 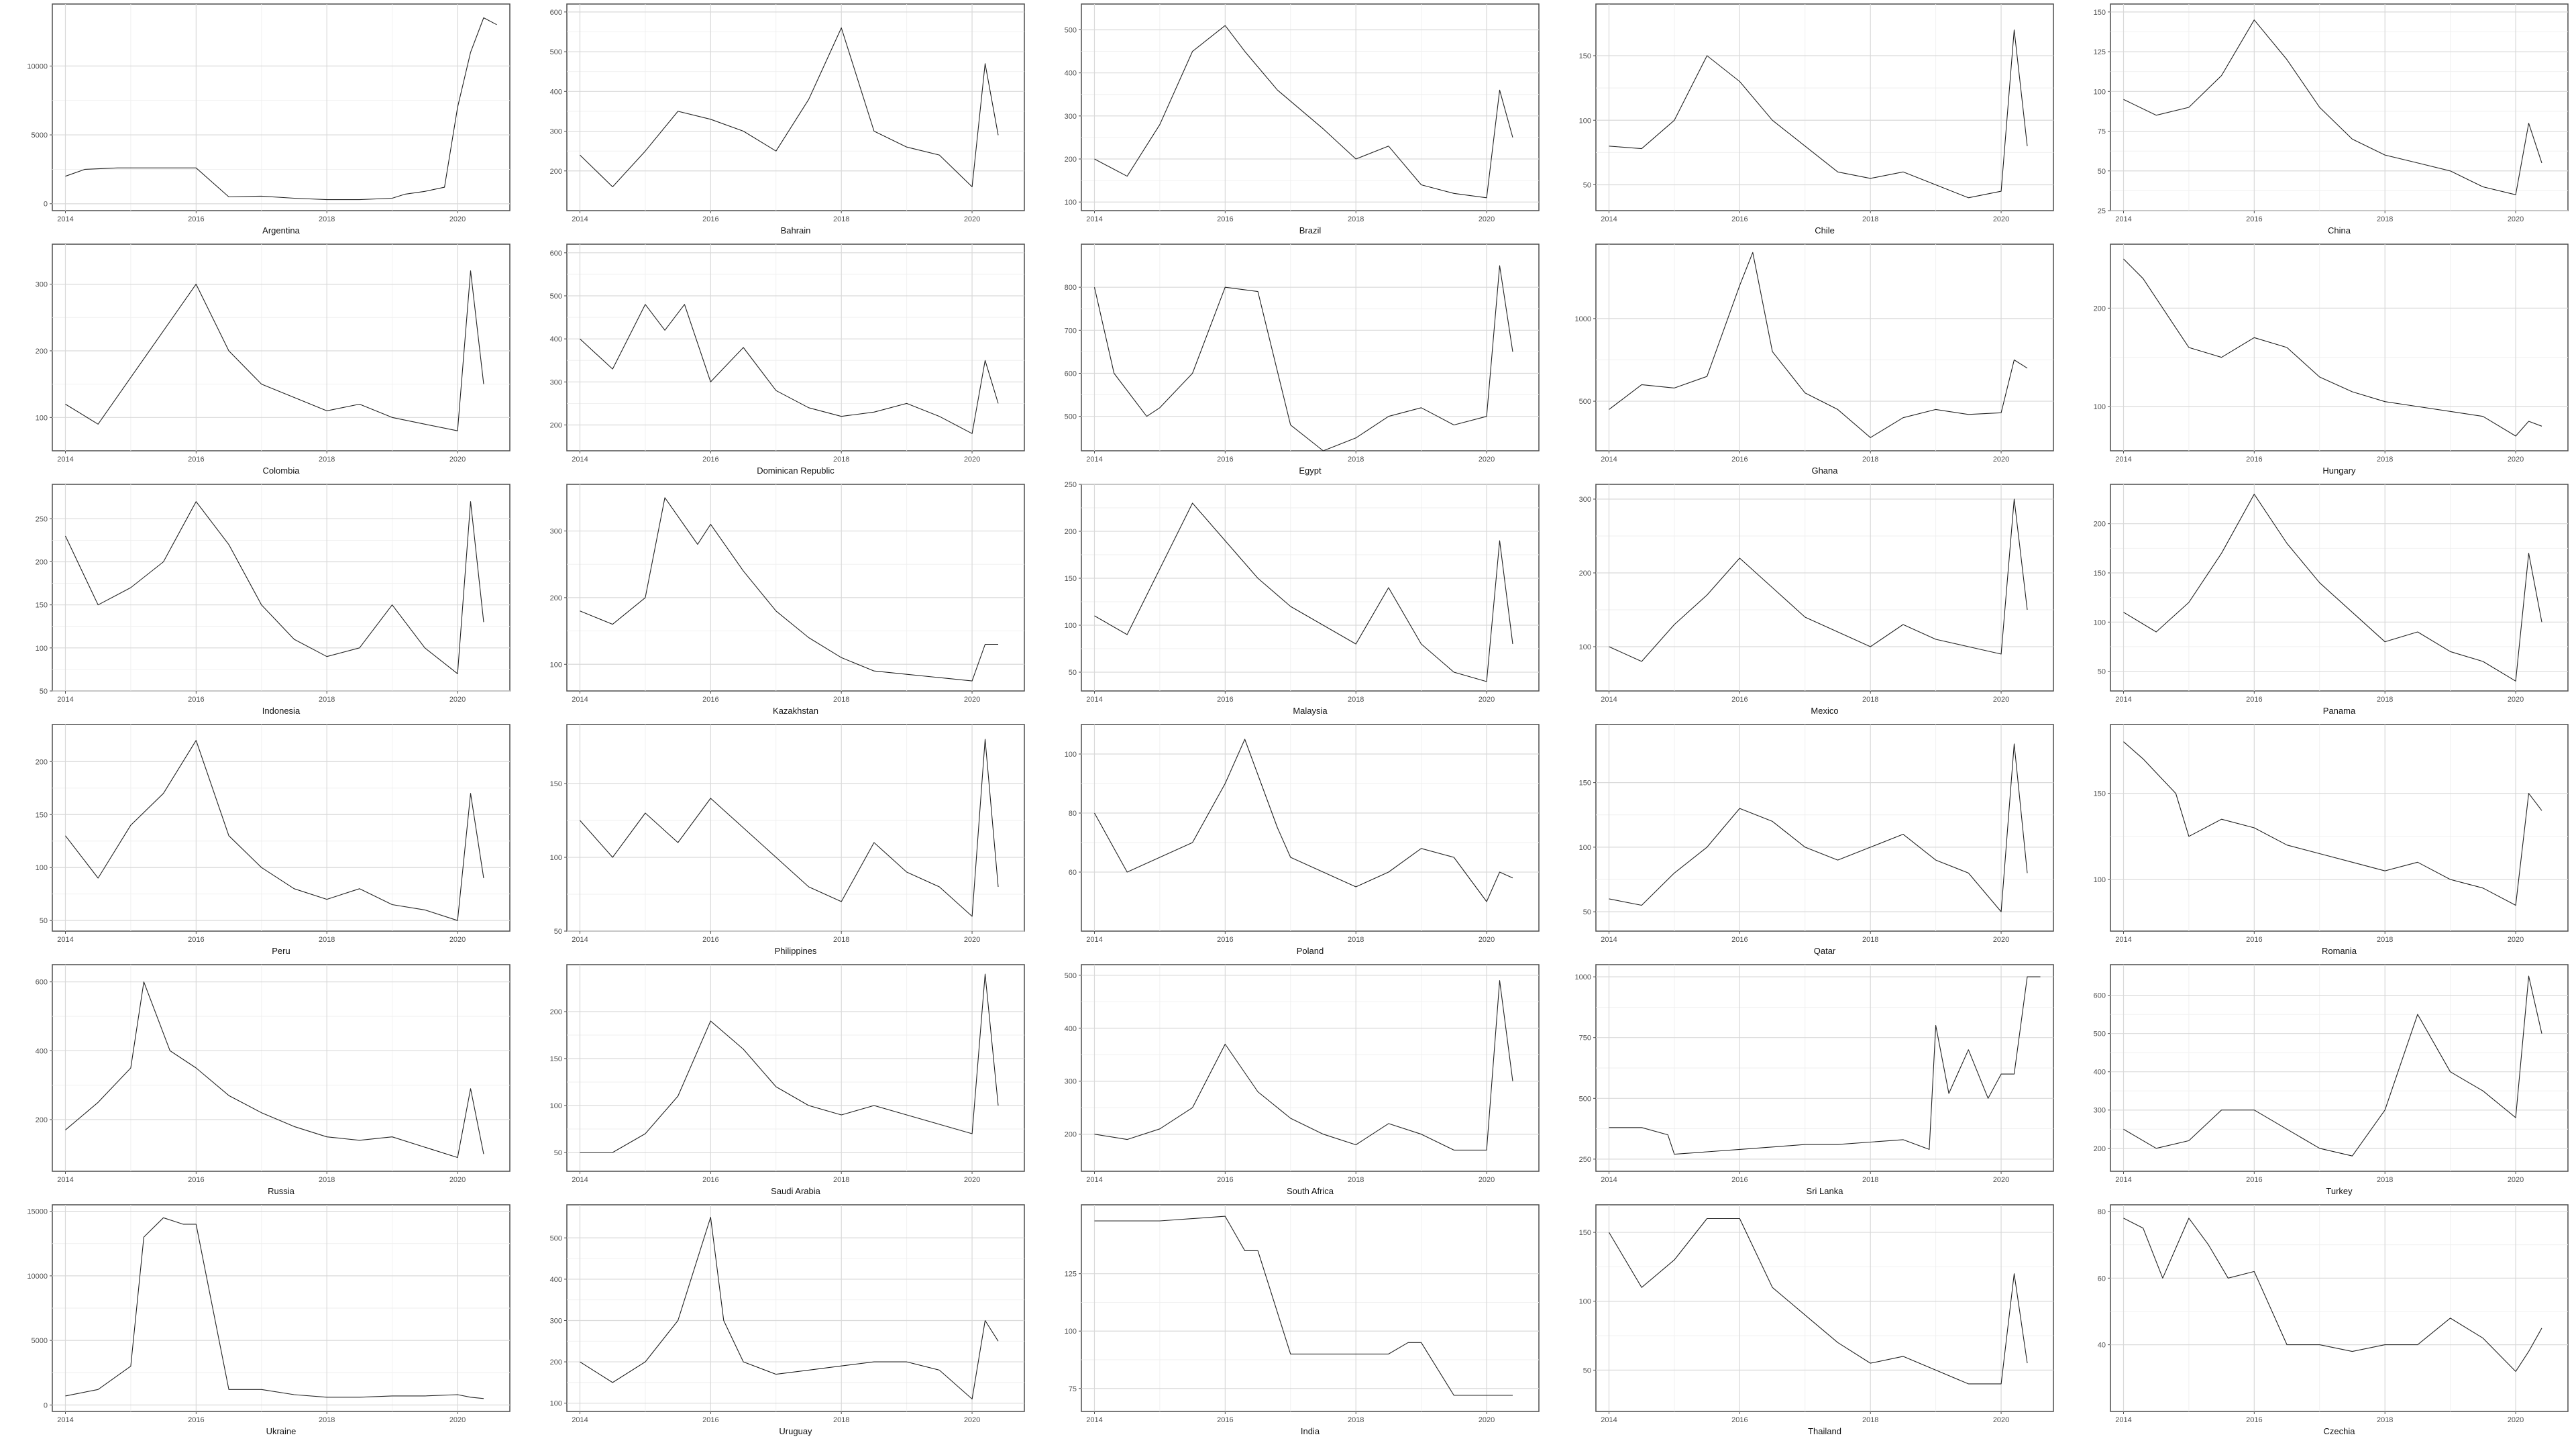 I want to click on chart-svg: 40 60 80 2014 2016 2018 2020, so click(x=2333, y=1314).